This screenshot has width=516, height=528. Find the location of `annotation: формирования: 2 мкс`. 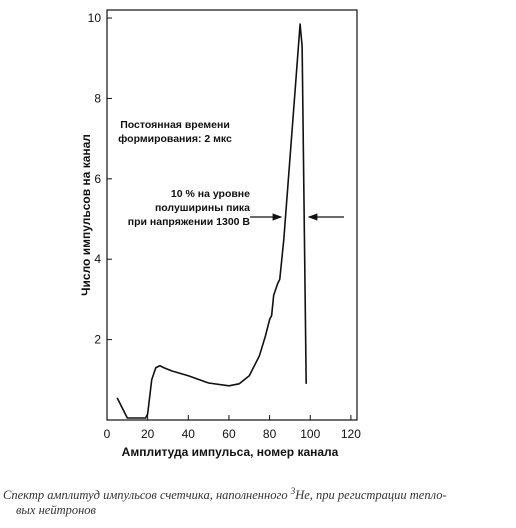

annotation: формирования: 2 мкс is located at coordinates (175, 139).